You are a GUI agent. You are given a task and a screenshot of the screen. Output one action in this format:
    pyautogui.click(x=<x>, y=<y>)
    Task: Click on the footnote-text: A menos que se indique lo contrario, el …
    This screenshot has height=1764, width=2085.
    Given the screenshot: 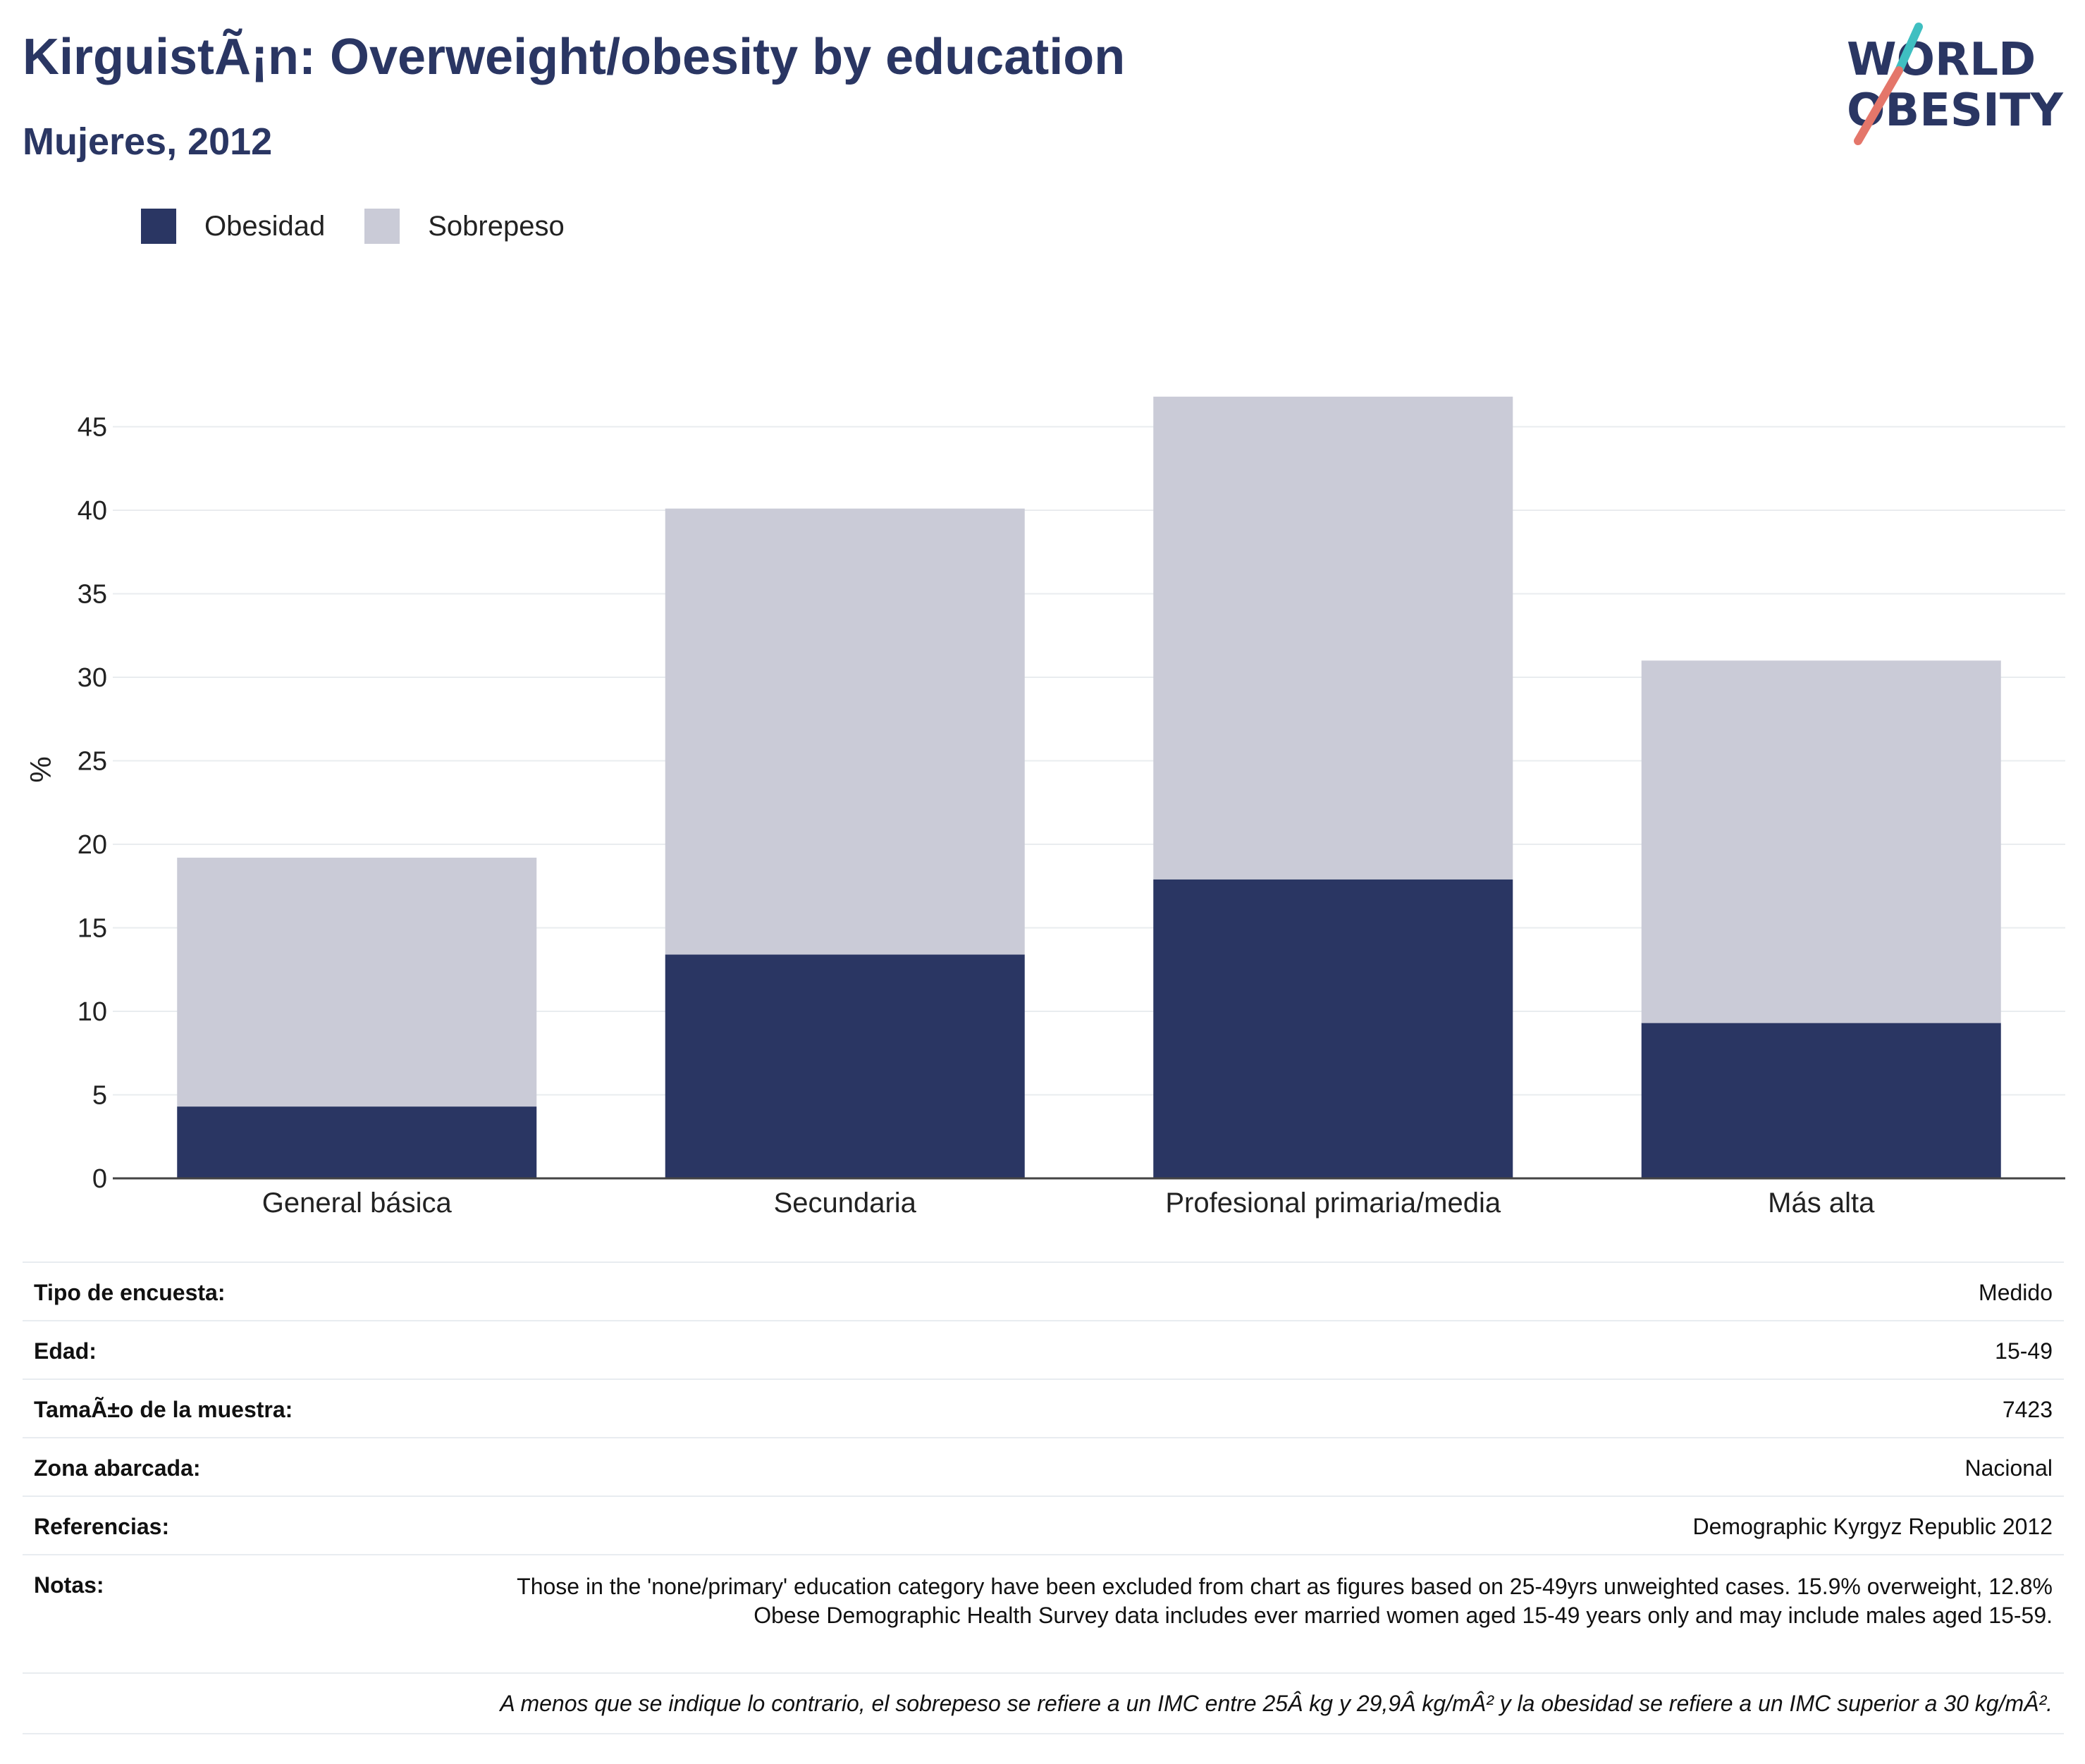 What is the action you would take?
    pyautogui.click(x=1276, y=1704)
    